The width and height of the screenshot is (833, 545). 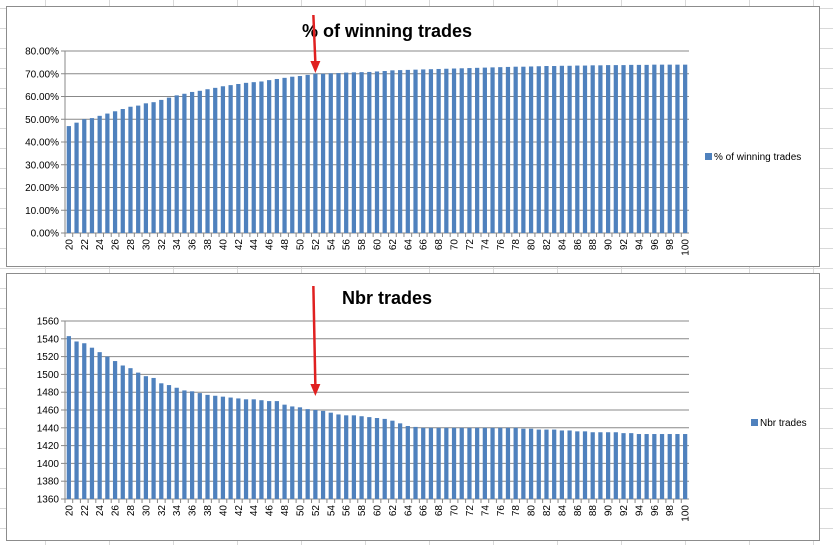 What do you see at coordinates (578, 245) in the screenshot?
I see `x-tick-label: 86` at bounding box center [578, 245].